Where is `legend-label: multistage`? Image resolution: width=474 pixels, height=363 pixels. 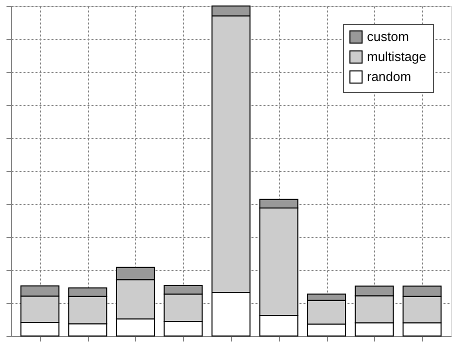 legend-label: multistage is located at coordinates (396, 56).